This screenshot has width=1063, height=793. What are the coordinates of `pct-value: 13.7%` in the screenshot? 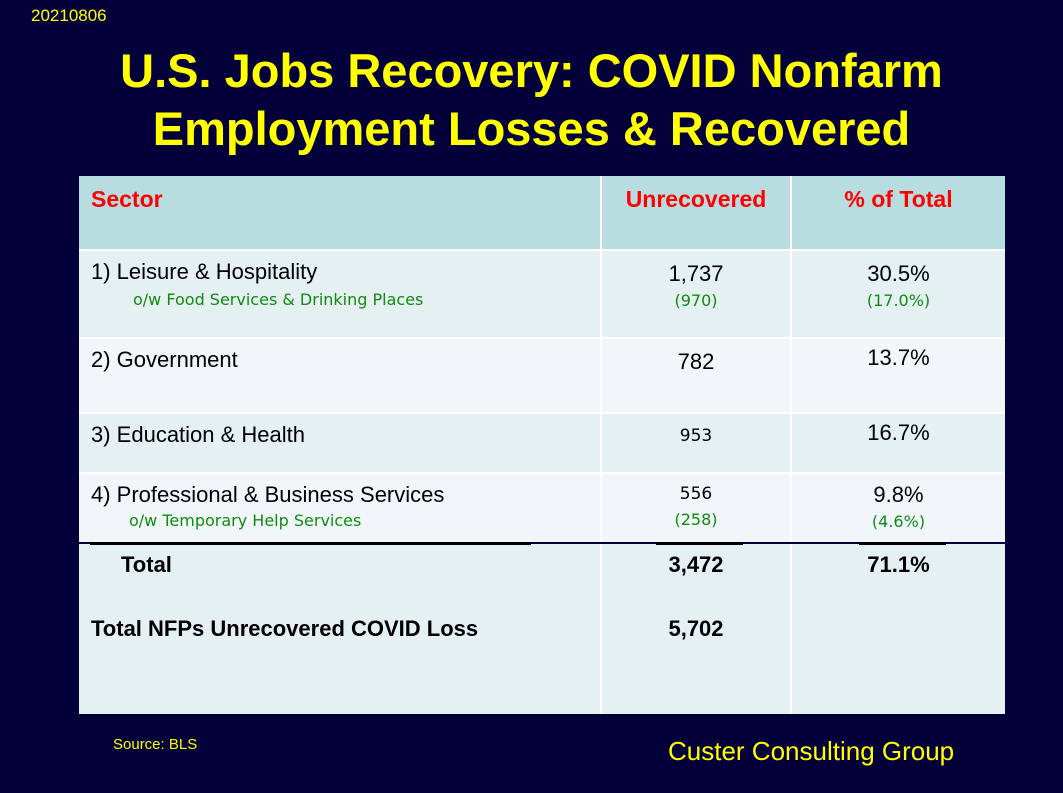 It's located at (898, 357).